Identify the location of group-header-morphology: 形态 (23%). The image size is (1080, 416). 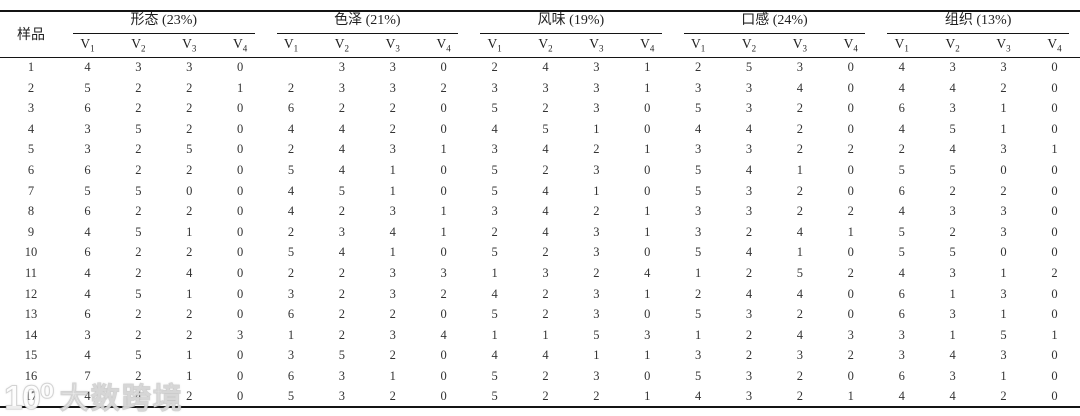
(164, 22).